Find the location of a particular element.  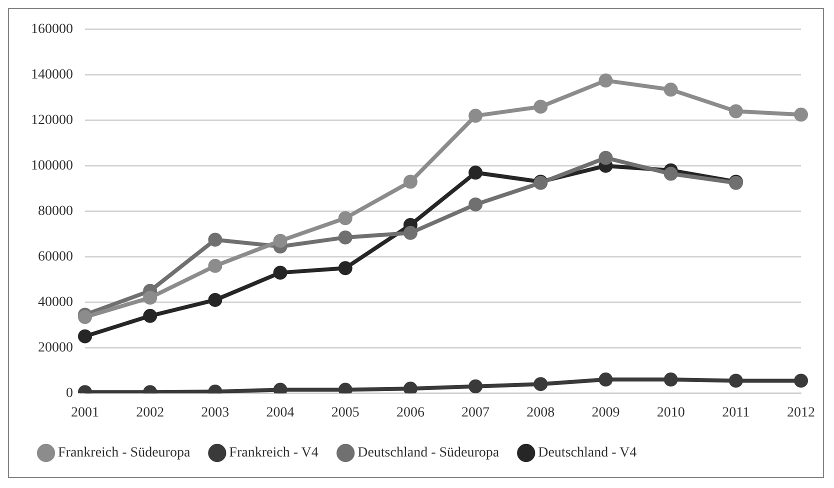

x-tick-label: 2007 is located at coordinates (476, 412).